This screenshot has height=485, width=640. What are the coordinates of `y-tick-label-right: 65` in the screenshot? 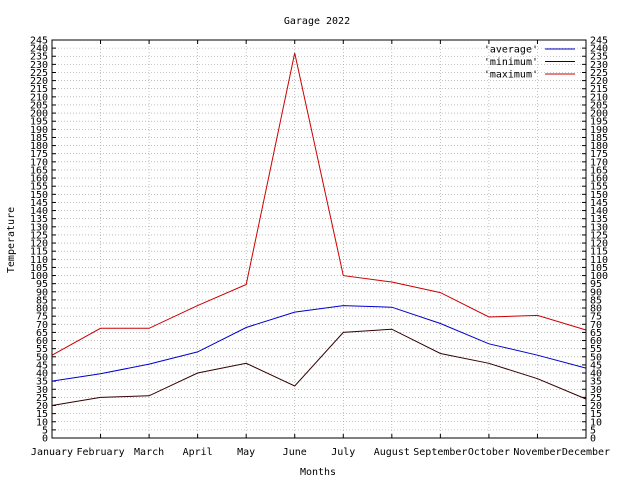 It's located at (596, 333).